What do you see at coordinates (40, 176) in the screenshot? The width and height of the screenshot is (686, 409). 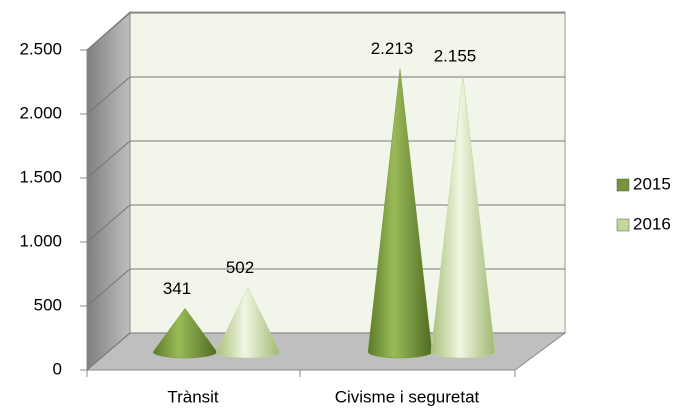 I see `y-tick-label: 1.500` at bounding box center [40, 176].